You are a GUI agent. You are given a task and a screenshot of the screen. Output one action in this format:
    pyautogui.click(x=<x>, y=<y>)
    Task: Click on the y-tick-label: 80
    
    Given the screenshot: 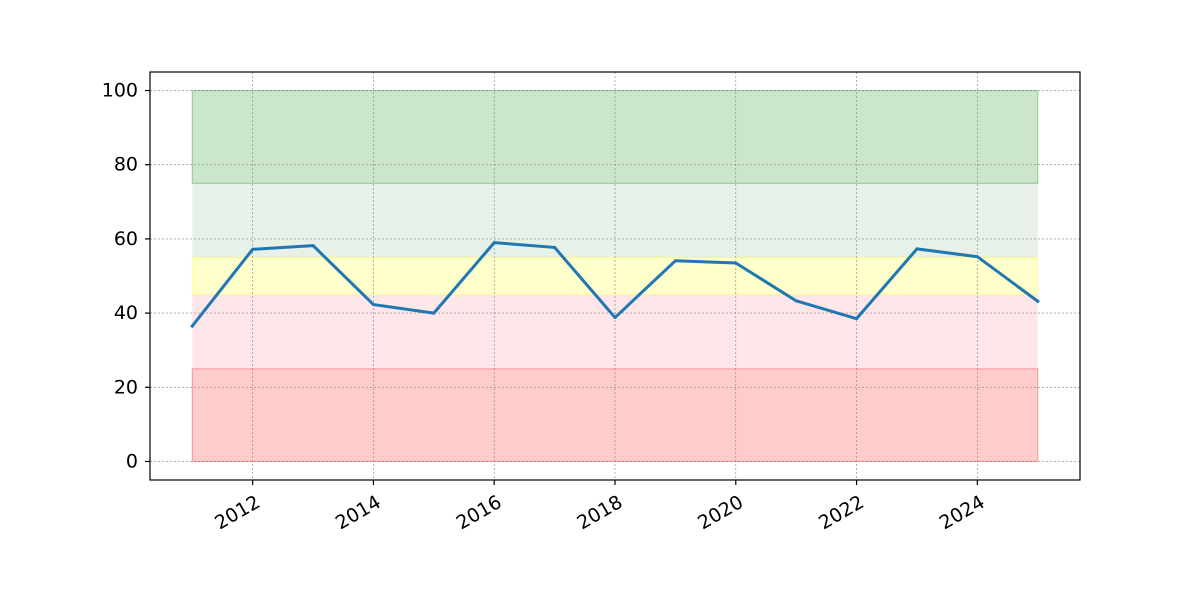 What is the action you would take?
    pyautogui.click(x=126, y=165)
    